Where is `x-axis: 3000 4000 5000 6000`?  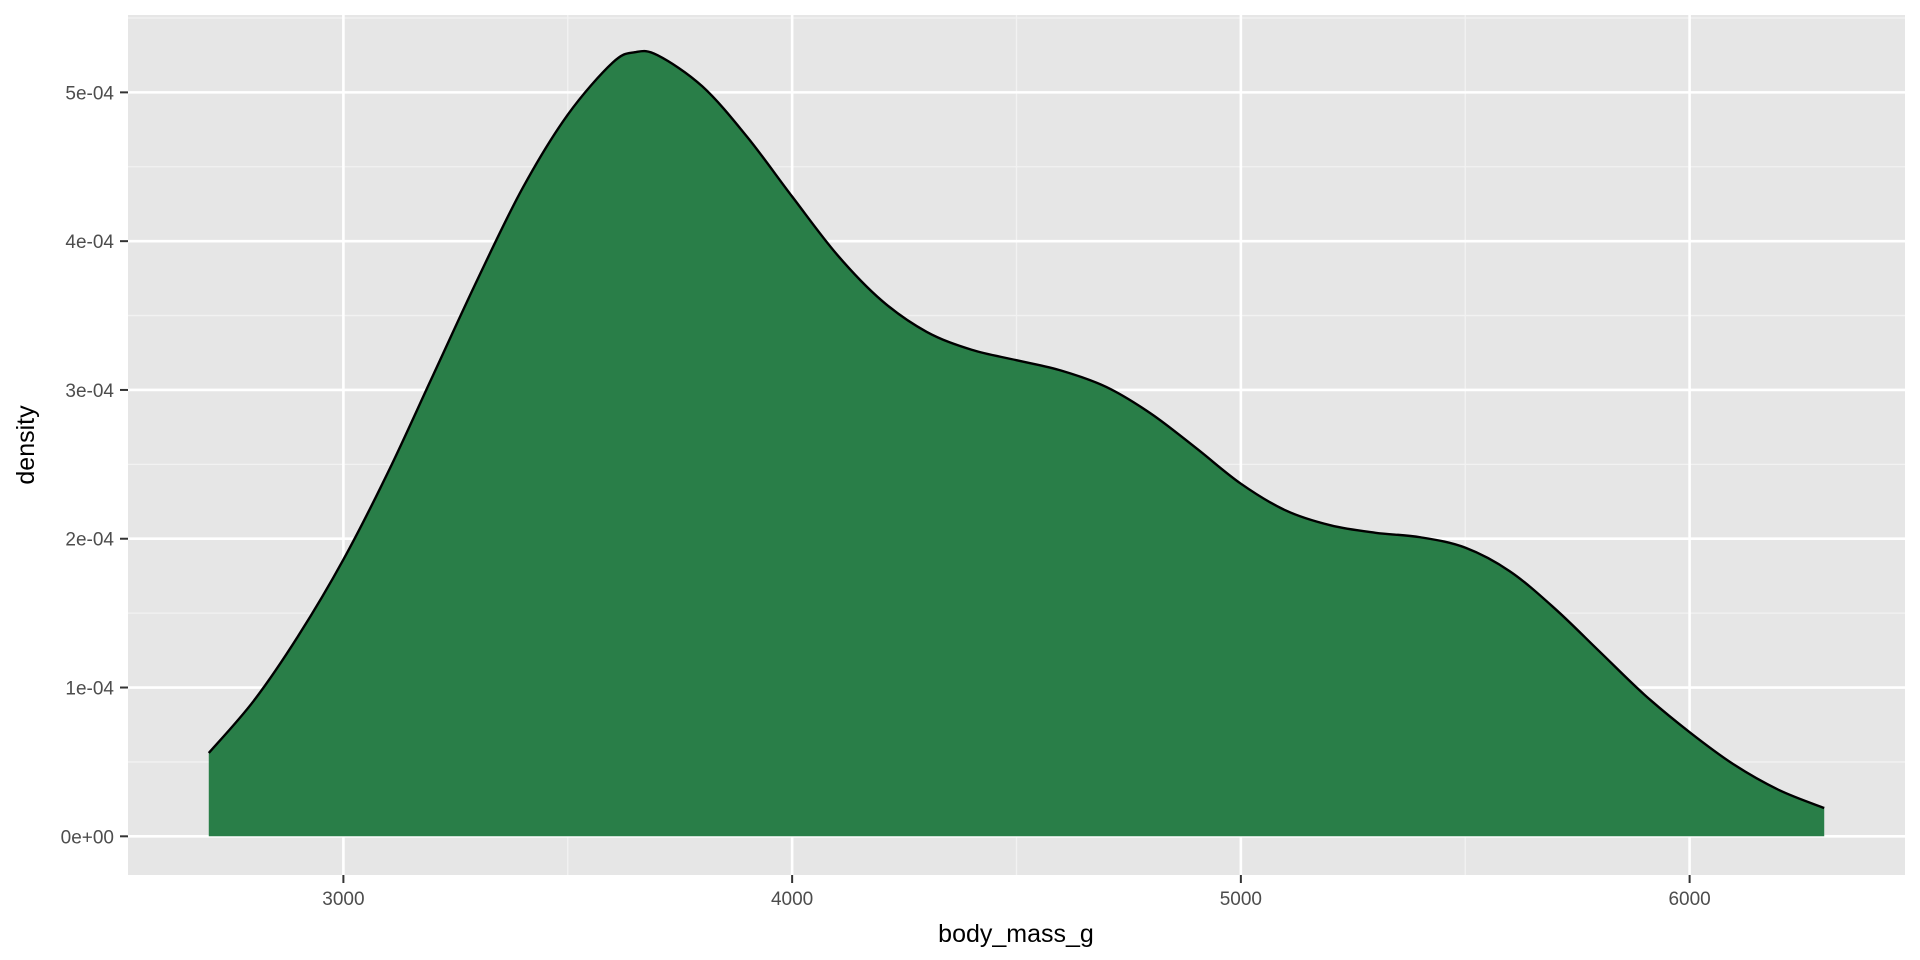 x-axis: 3000 4000 5000 6000 is located at coordinates (1016, 892).